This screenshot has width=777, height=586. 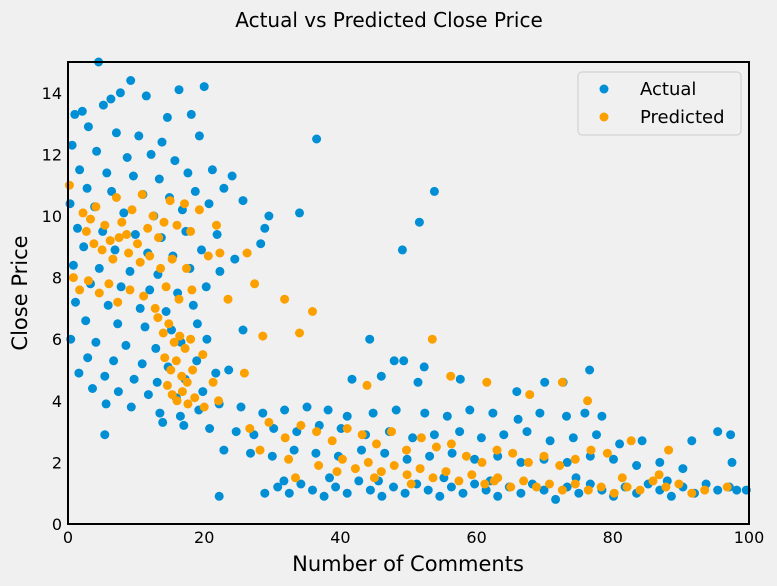 I want to click on y-tick-label: 6, so click(x=57, y=339).